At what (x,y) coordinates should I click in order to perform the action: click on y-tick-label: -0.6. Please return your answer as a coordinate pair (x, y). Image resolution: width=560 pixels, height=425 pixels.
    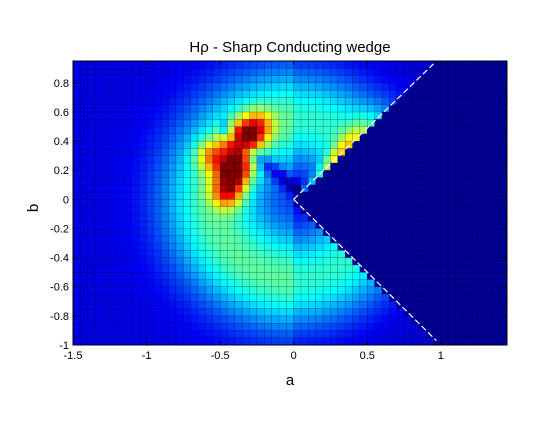
    Looking at the image, I should click on (59, 288).